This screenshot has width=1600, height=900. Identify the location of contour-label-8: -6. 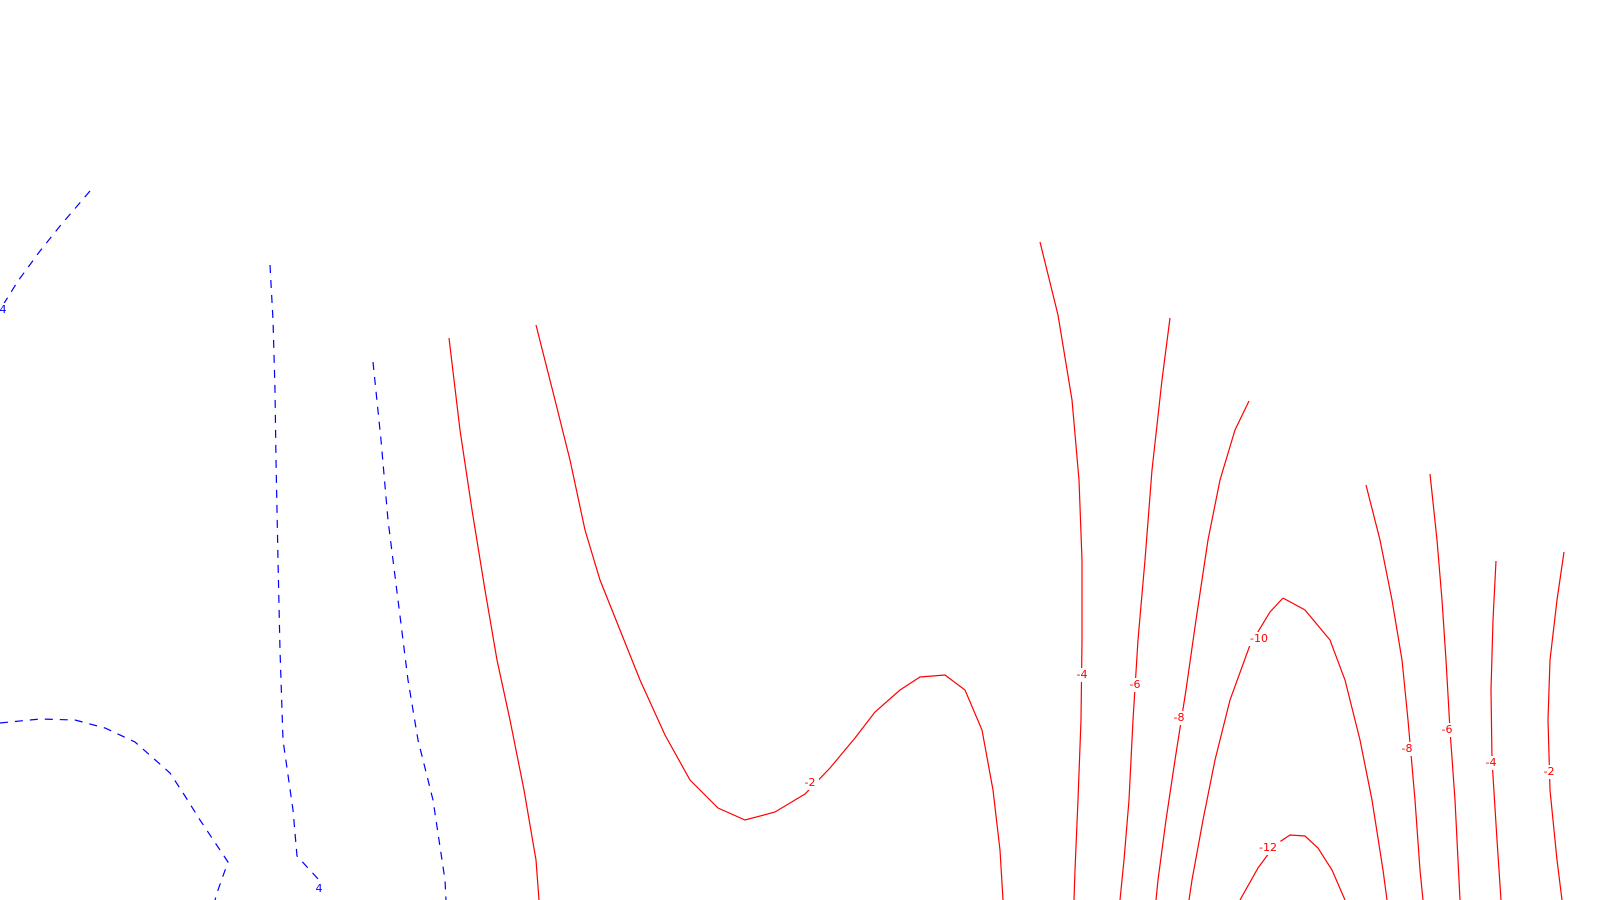
(1135, 684).